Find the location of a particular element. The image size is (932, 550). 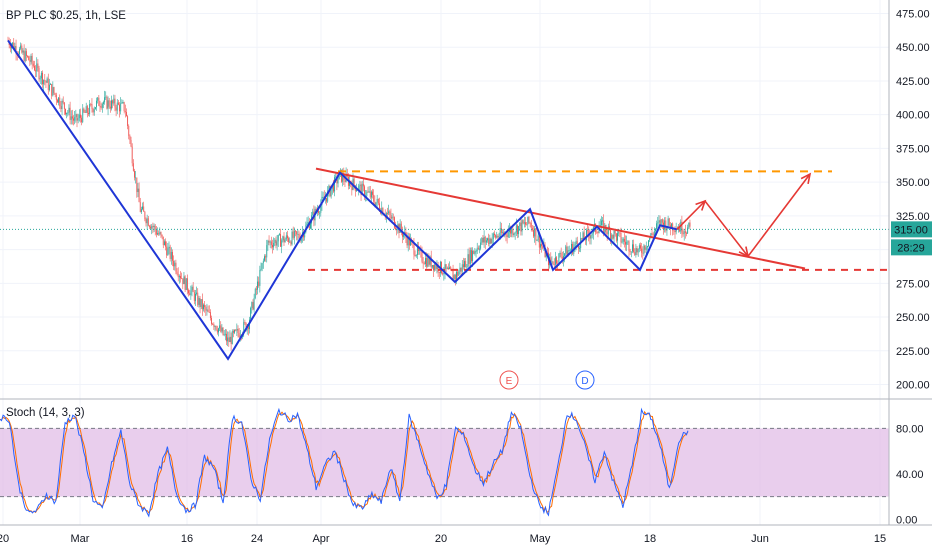

stoch-legend: Stoch (14, 3, 3) is located at coordinates (45, 413).